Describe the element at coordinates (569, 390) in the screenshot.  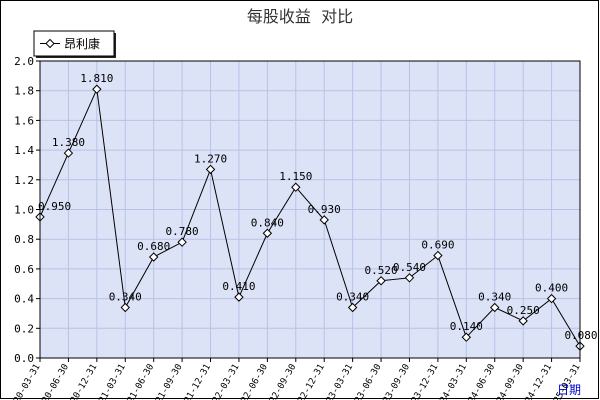
I see `x-axis-label: 日期` at that location.